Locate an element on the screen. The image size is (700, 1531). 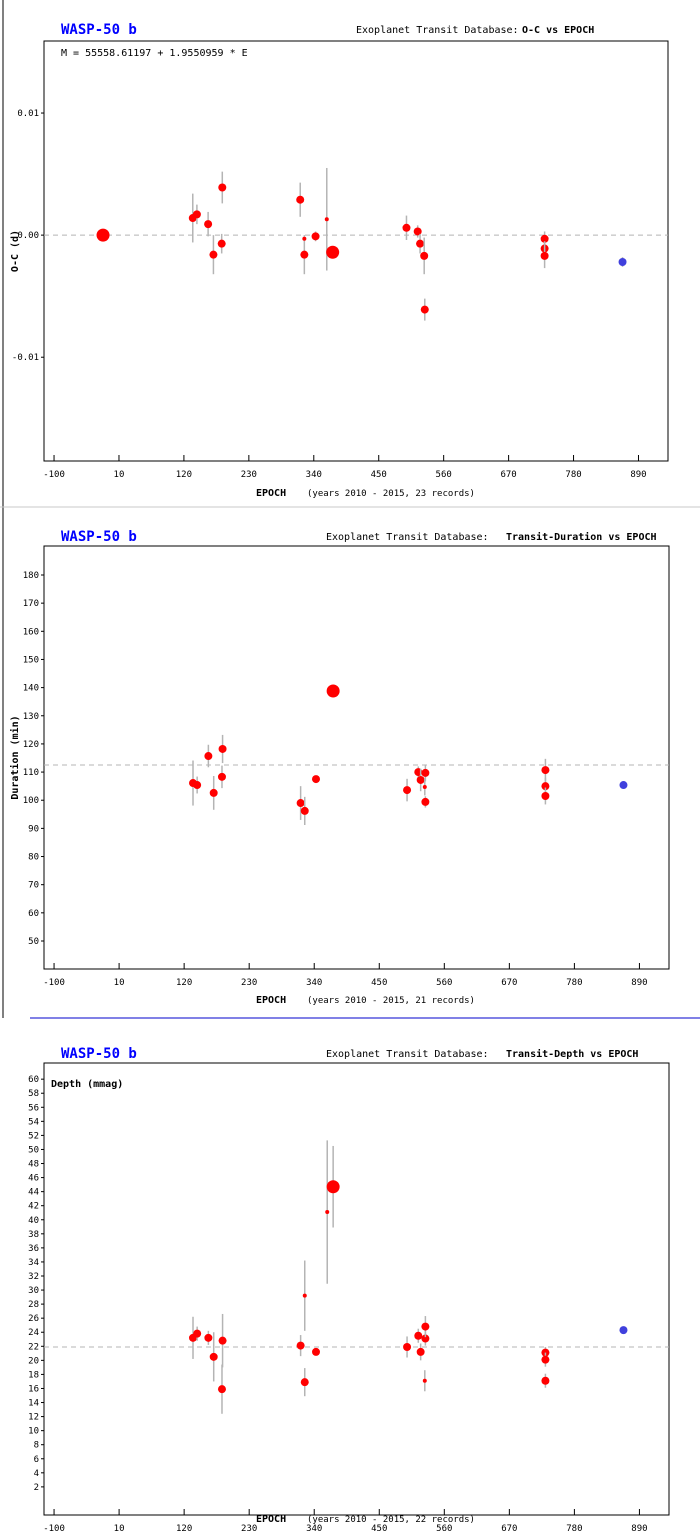
x-tick-label: 450 is located at coordinates (379, 1527).